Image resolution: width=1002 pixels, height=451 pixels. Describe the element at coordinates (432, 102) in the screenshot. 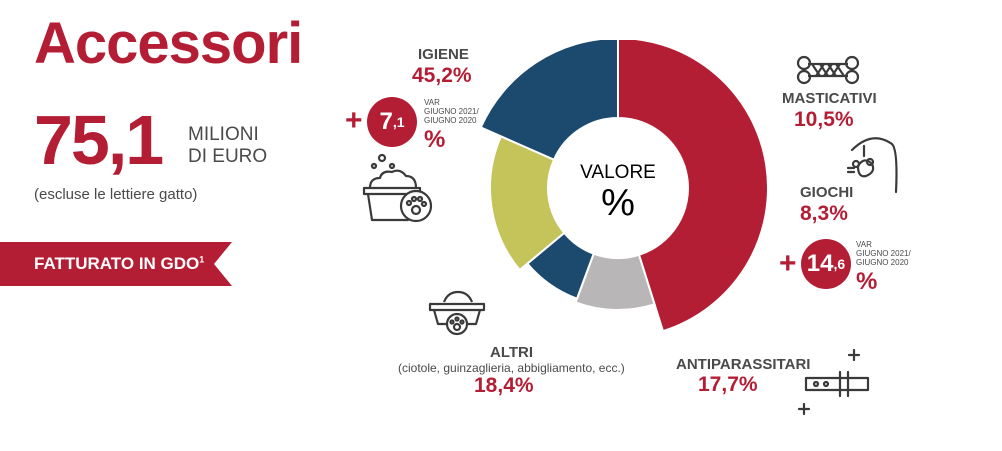

I see `var1-note-1: VAR` at that location.